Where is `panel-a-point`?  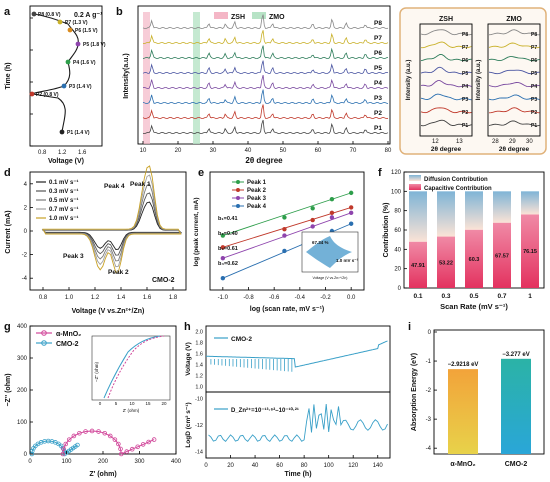 panel-a-point is located at coordinates (32, 94).